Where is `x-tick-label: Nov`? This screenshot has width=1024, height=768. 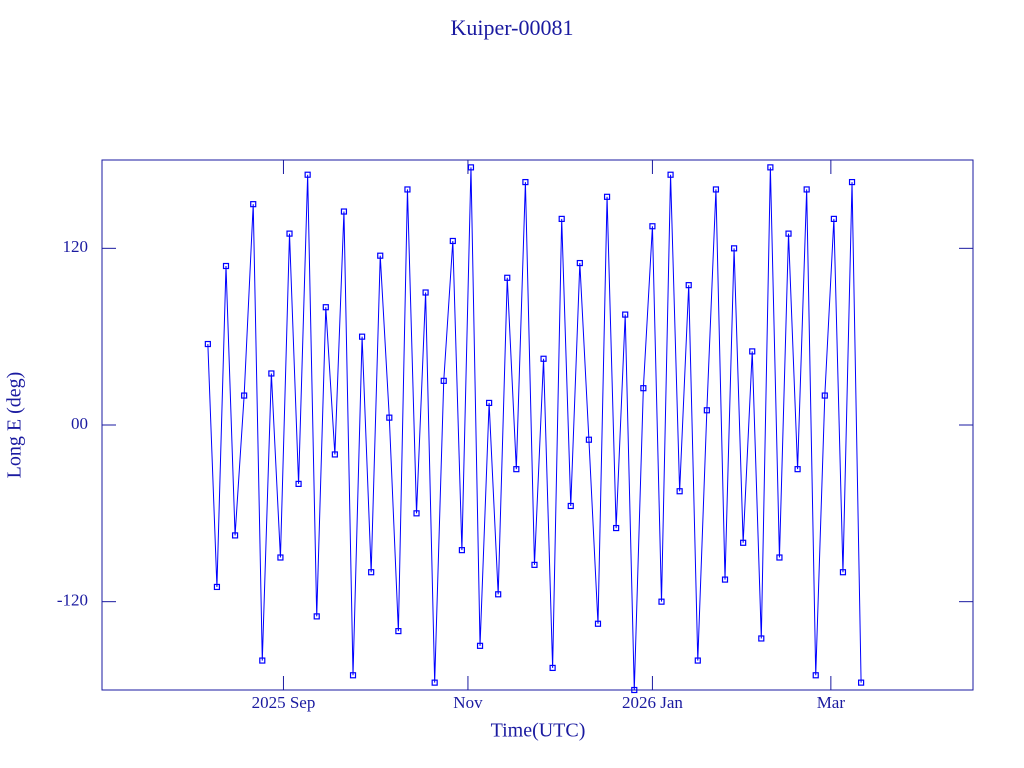
x-tick-label: Nov is located at coordinates (468, 702).